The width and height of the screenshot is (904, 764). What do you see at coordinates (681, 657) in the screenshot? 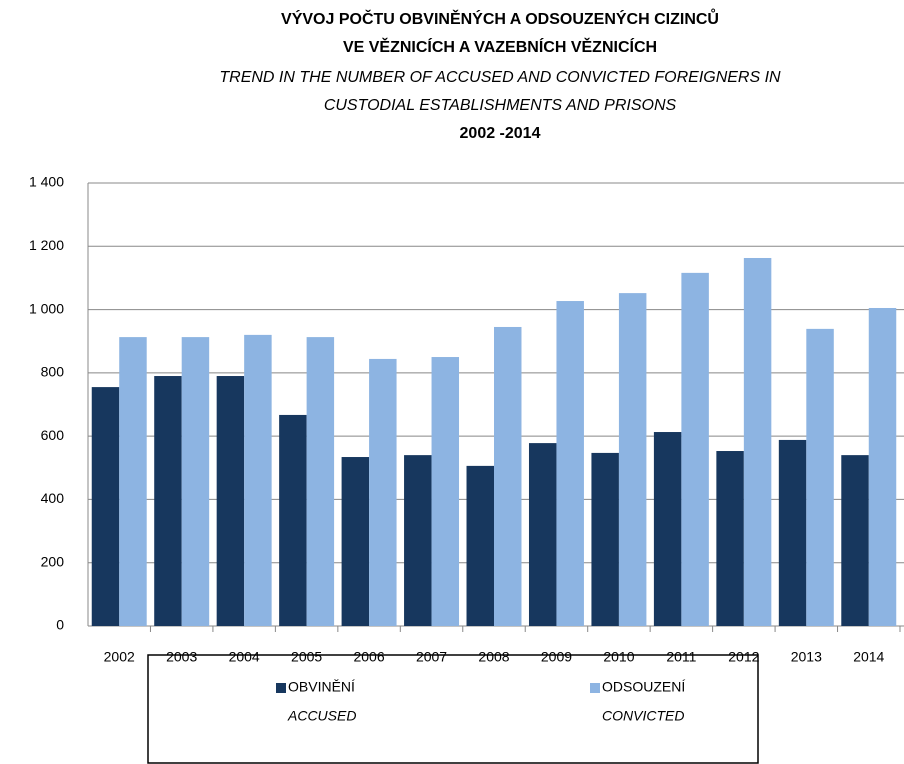
I see `x-tick-label: 2011` at bounding box center [681, 657].